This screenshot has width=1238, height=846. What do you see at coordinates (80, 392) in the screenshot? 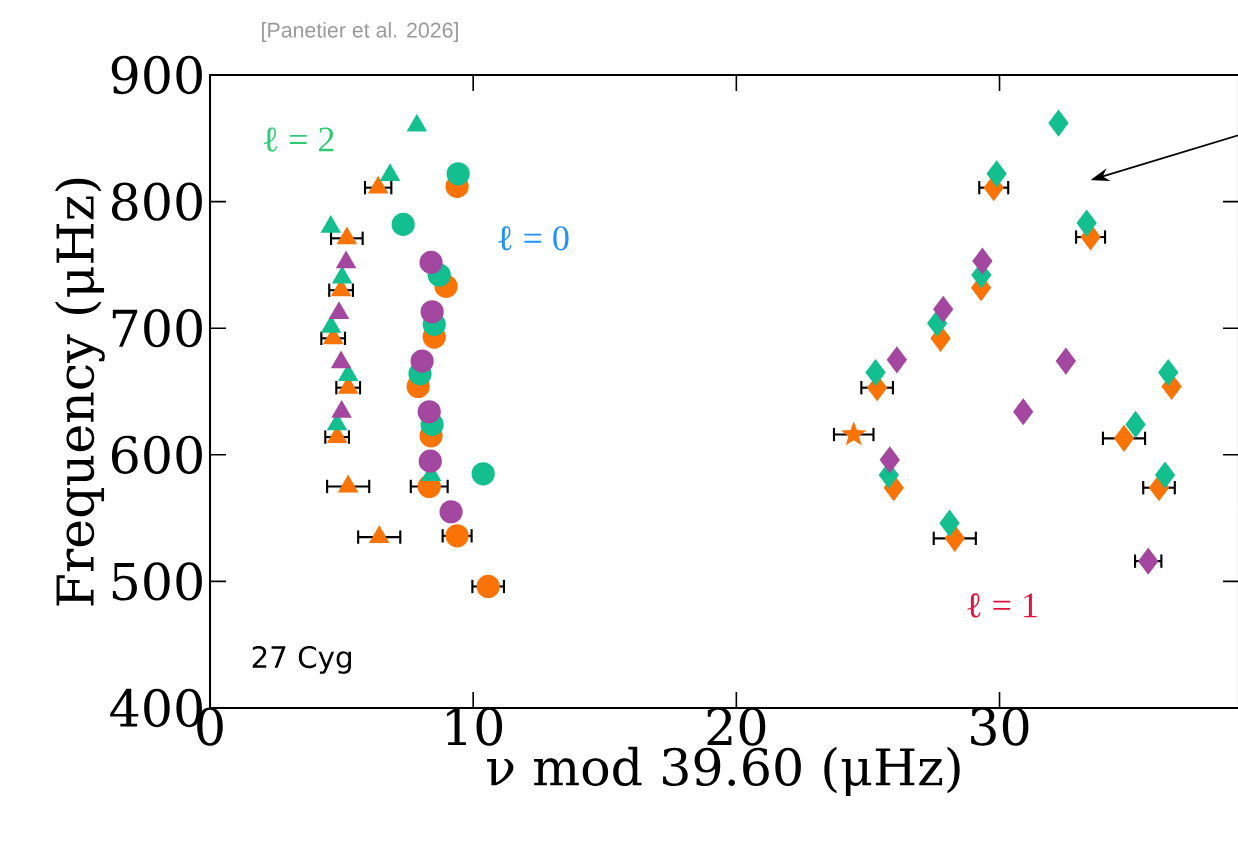
I see `y-axis-title: Frequency (μHz)` at bounding box center [80, 392].